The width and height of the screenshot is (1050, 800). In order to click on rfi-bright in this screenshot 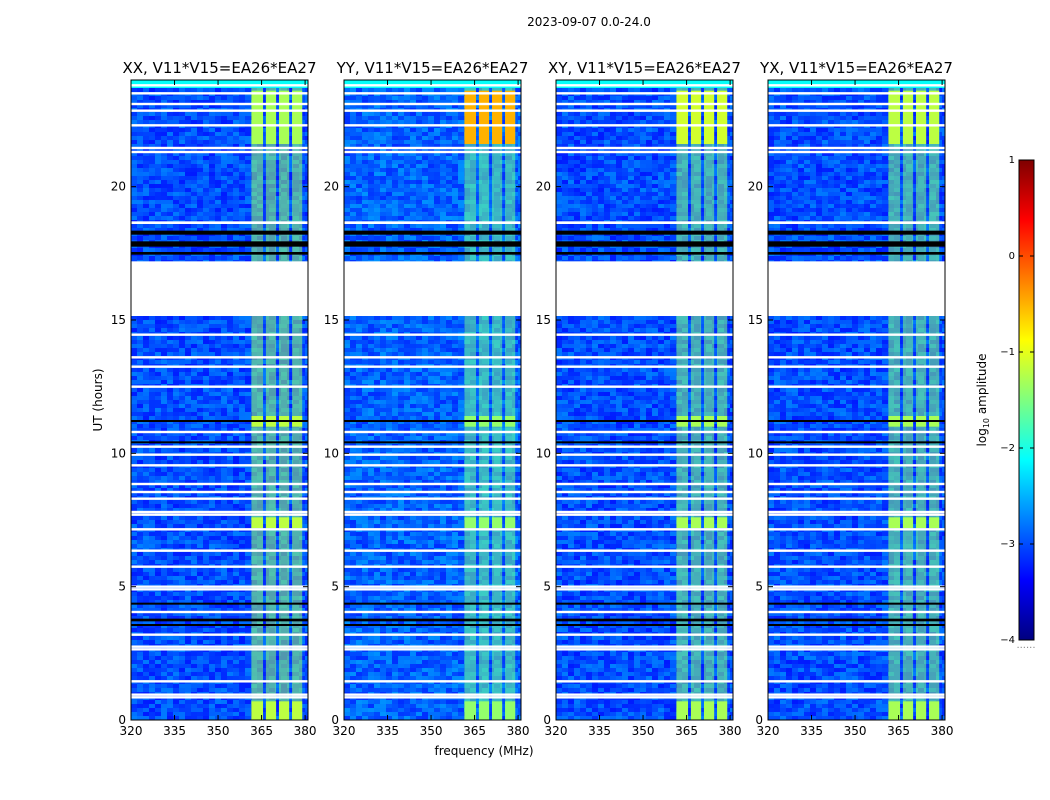, I will do `click(297, 522)`.